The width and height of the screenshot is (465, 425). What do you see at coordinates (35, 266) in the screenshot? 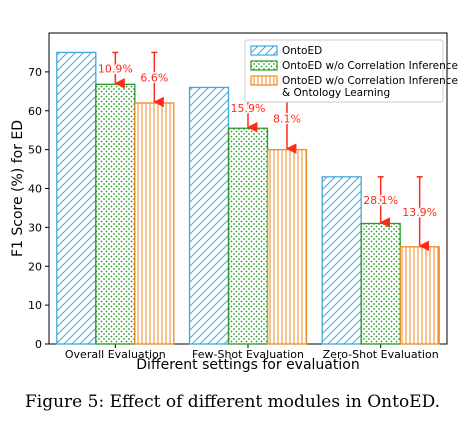
I see `y-tick-label: 20` at bounding box center [35, 266].